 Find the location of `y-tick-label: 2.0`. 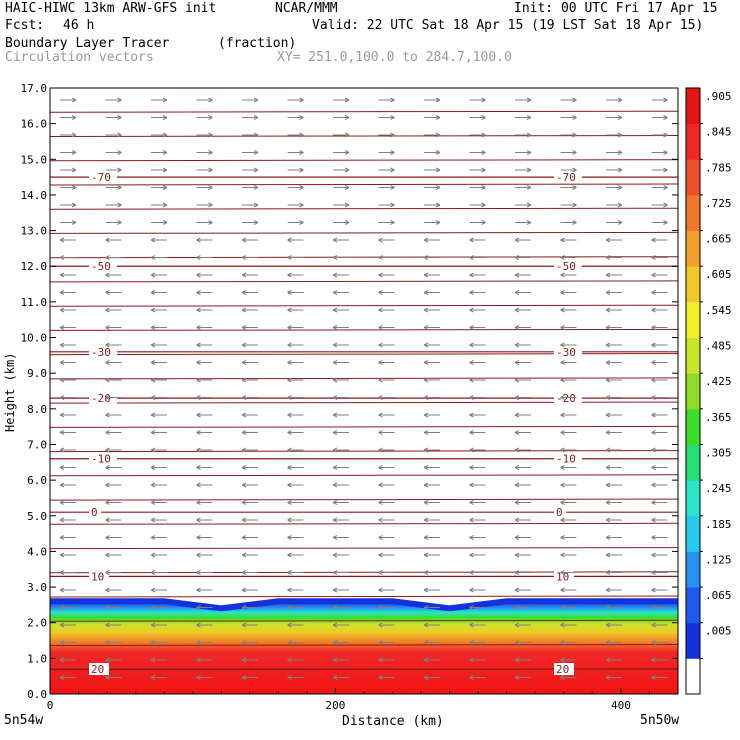

y-tick-label: 2.0 is located at coordinates (37, 623).